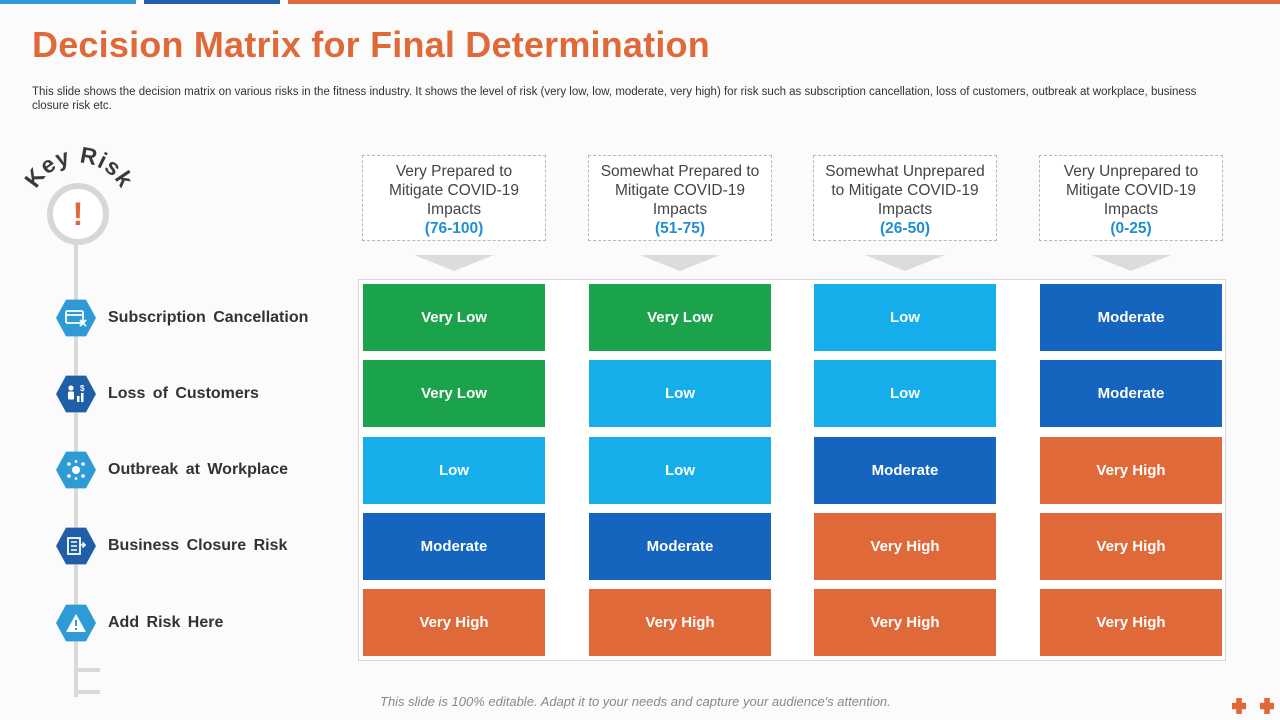  I want to click on risk-row: Outbreak at Workplace, so click(172, 470).